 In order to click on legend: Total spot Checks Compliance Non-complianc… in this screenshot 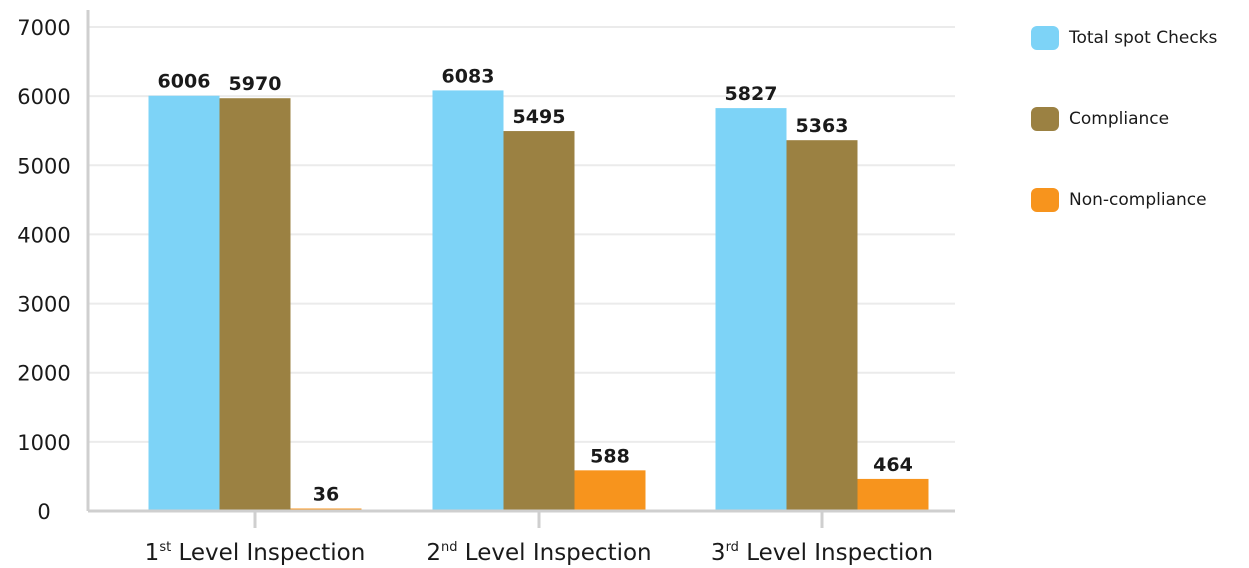, I will do `click(1140, 145)`.